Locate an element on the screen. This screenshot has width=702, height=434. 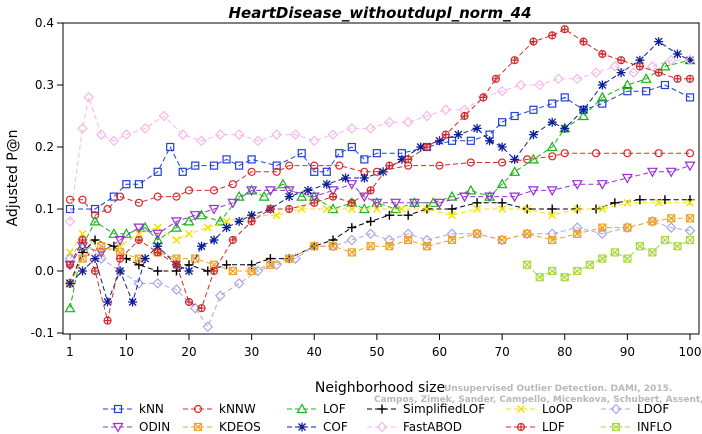
x-axis-label: Neighborhood size is located at coordinates (380, 388).